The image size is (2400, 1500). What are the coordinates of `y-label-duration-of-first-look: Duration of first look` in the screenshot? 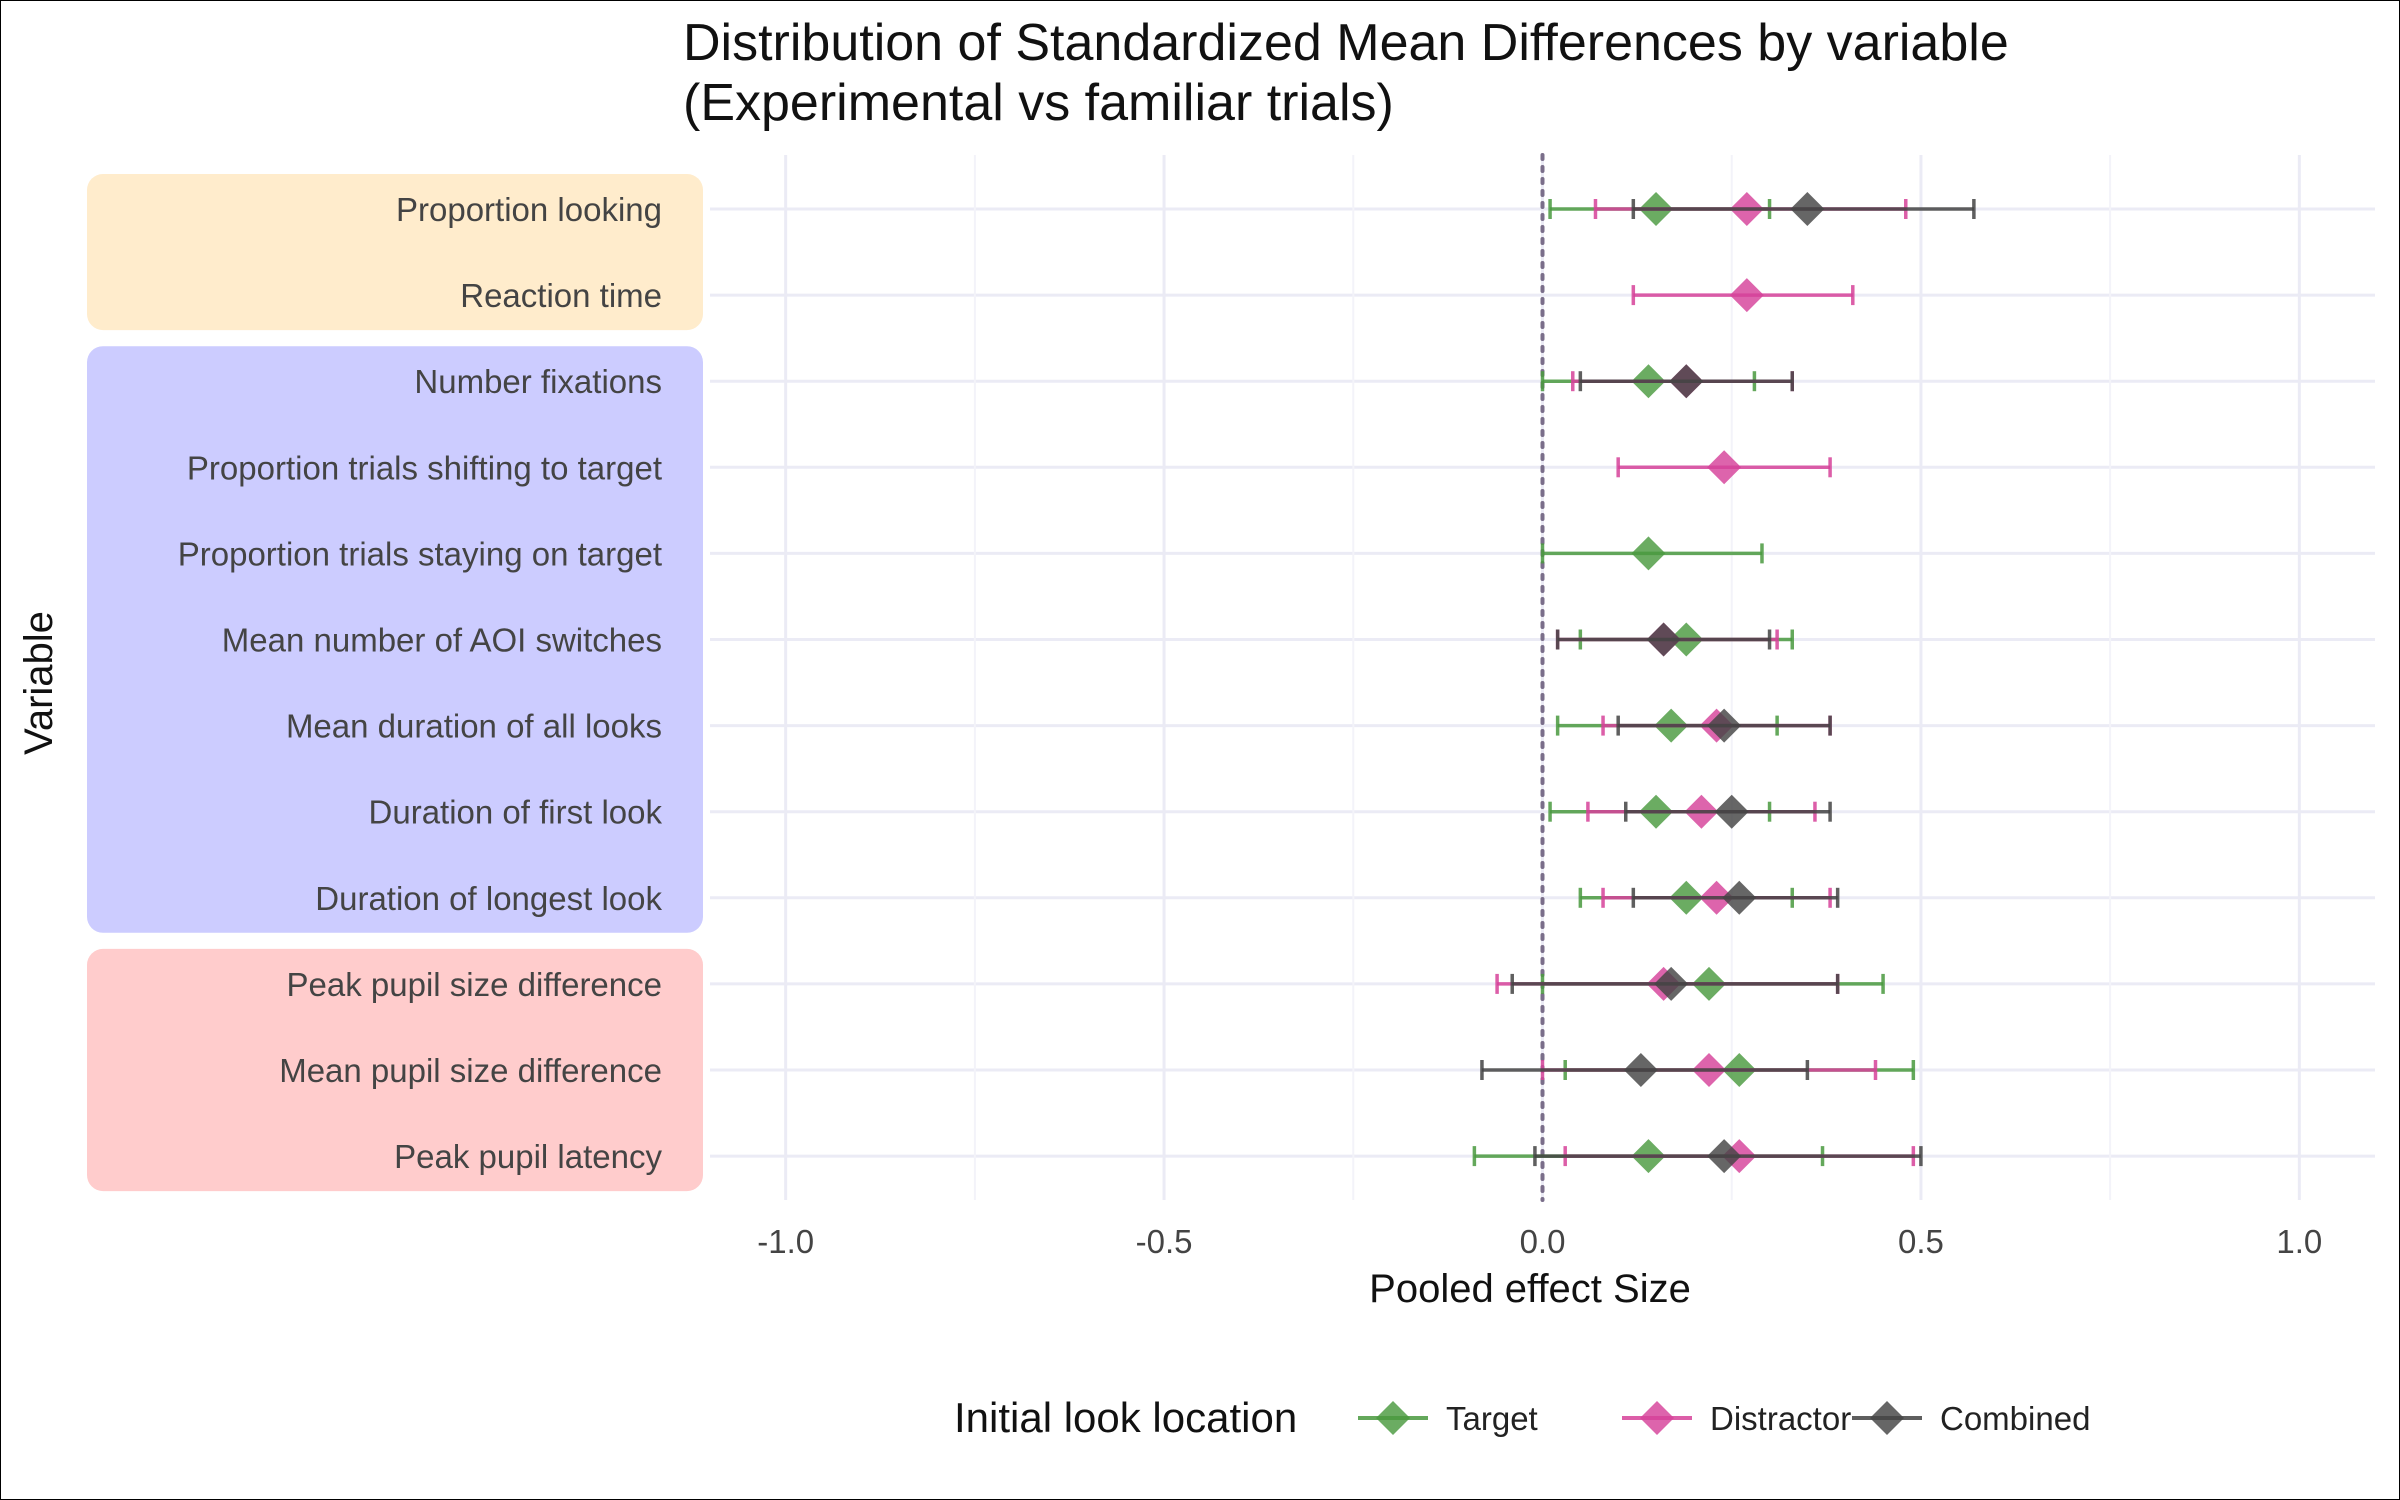 It's located at (516, 812).